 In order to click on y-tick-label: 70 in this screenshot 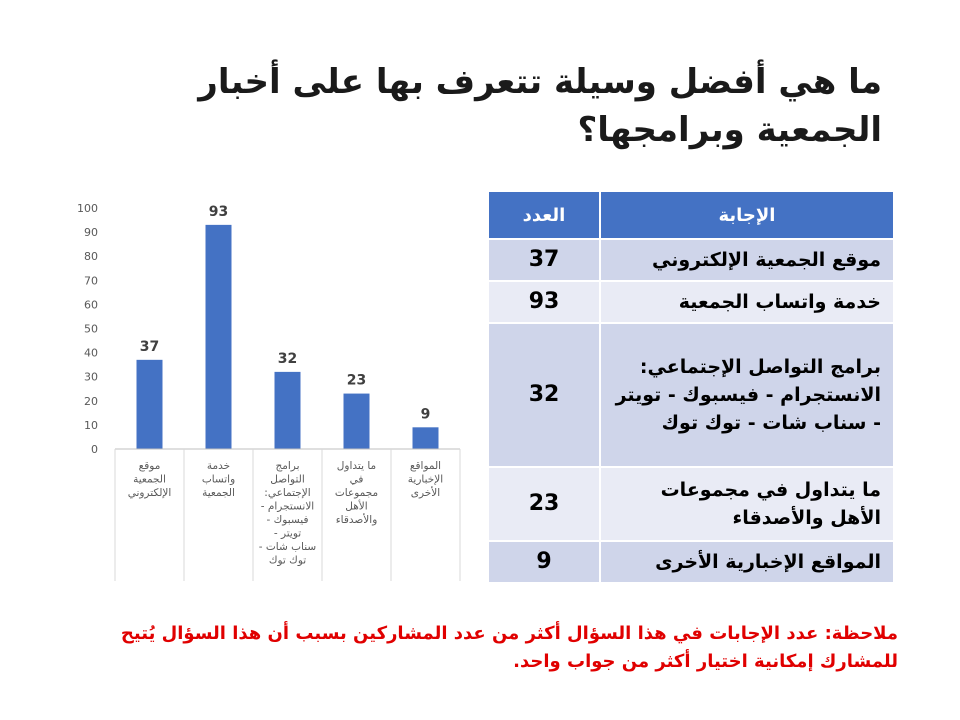, I will do `click(91, 280)`.